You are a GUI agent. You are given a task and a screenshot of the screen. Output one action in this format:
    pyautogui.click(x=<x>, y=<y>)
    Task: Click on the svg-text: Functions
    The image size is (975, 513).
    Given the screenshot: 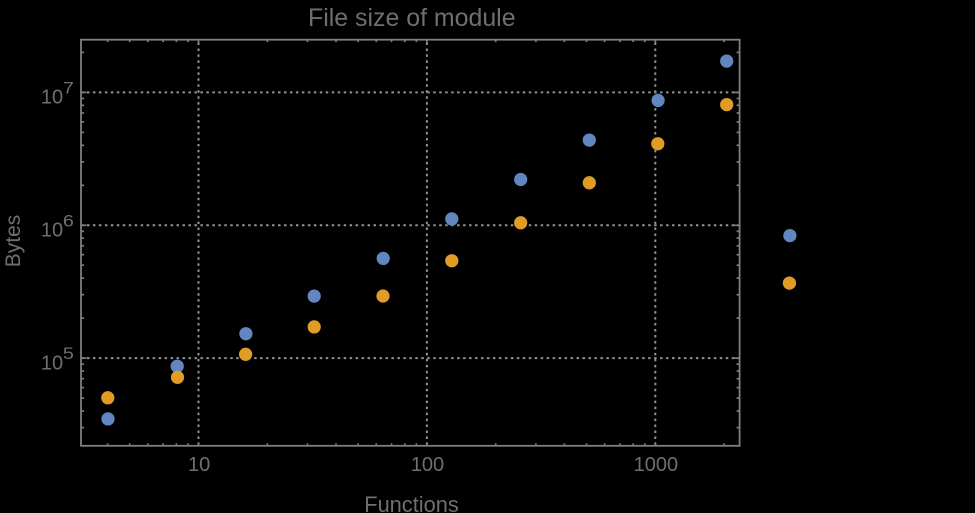 What is the action you would take?
    pyautogui.click(x=411, y=502)
    